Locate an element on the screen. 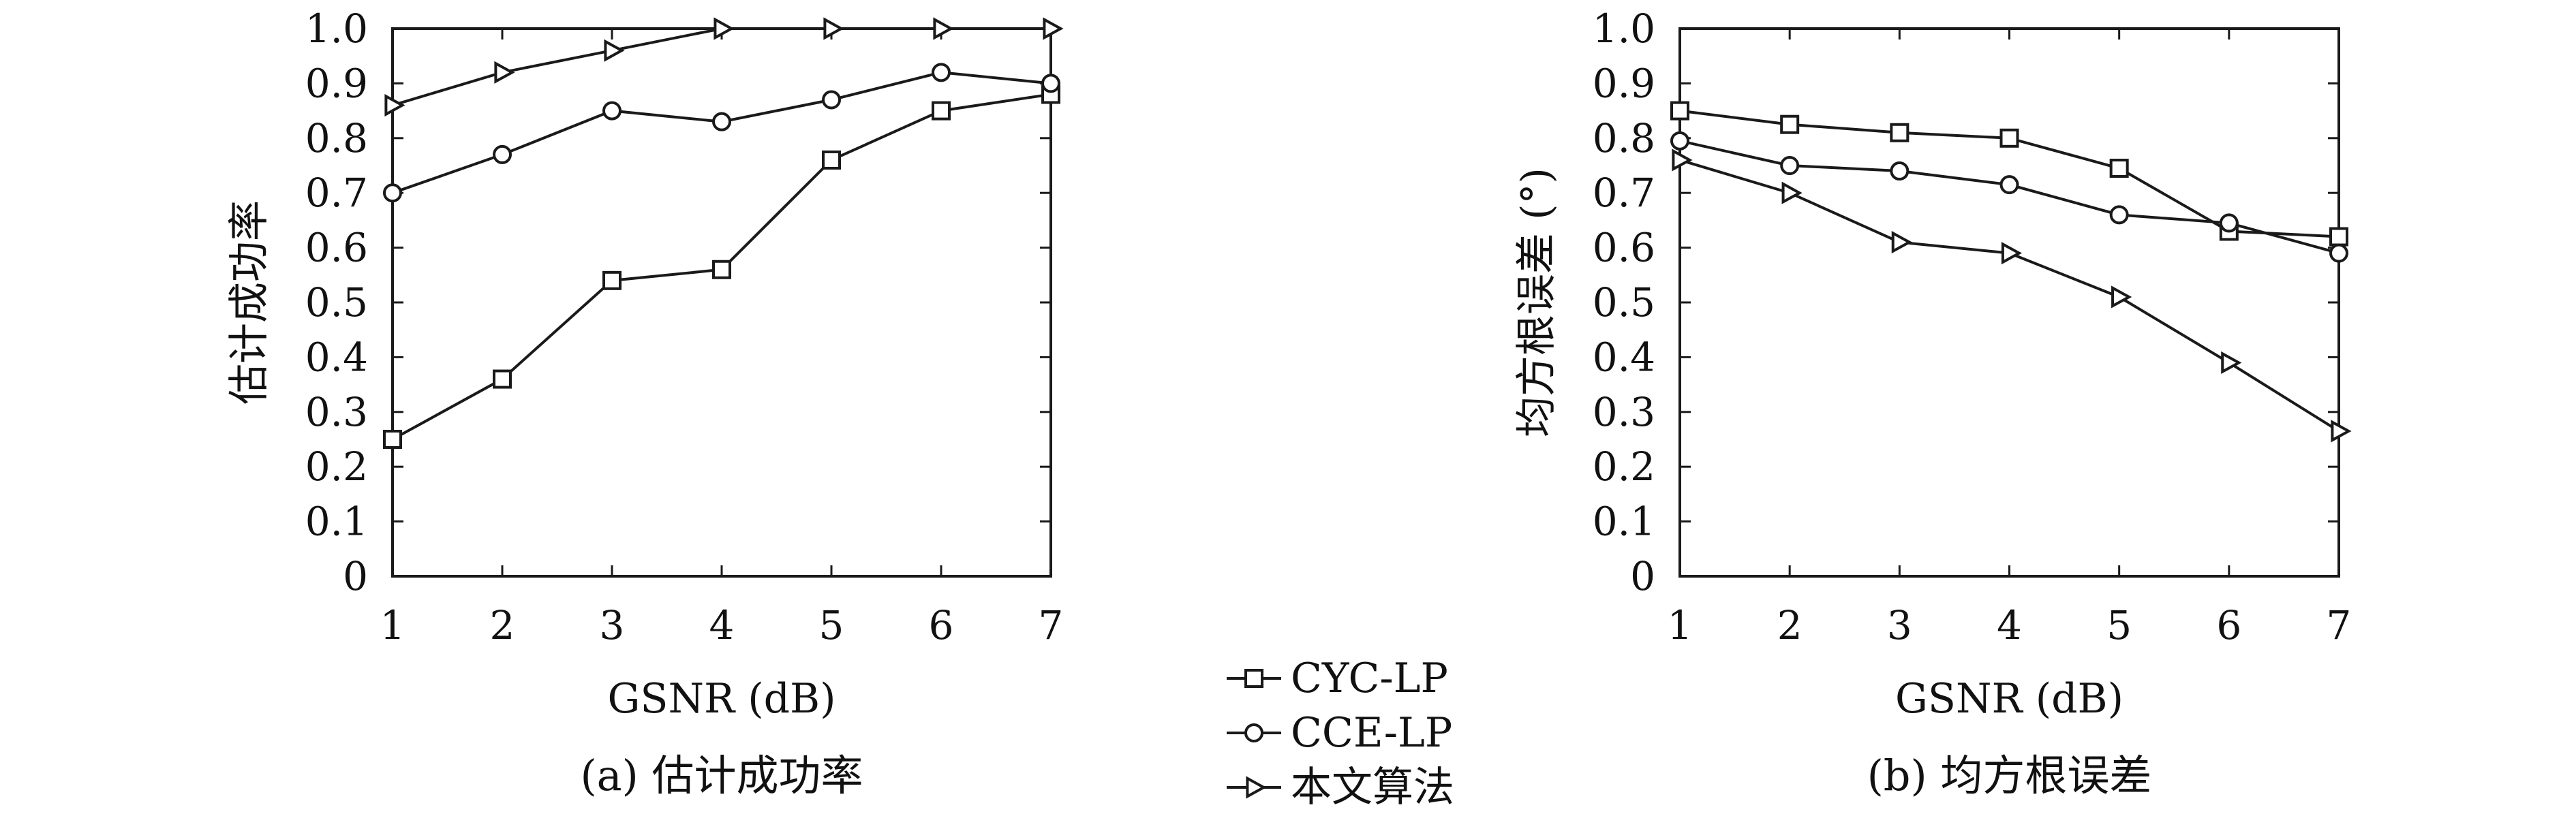  panel-caption: (a) 估计成功率 is located at coordinates (721, 775).